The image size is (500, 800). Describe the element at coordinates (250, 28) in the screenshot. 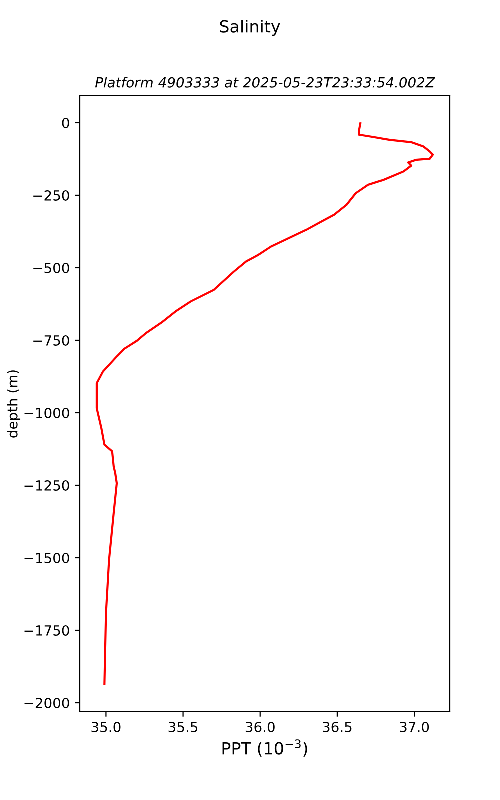

I see `chart-title: Salinity` at that location.